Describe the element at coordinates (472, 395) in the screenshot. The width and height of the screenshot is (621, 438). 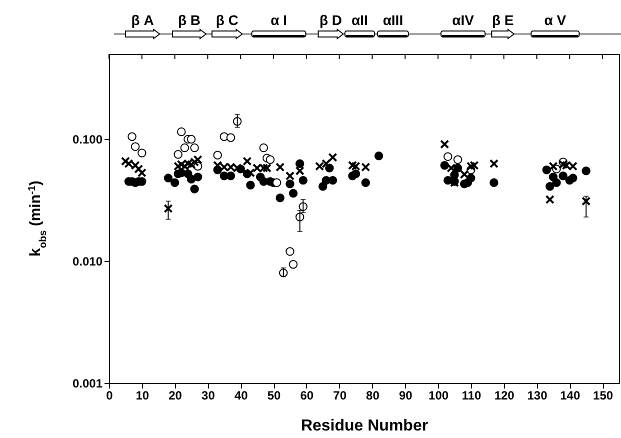
I see `x-tick-label: 110` at that location.